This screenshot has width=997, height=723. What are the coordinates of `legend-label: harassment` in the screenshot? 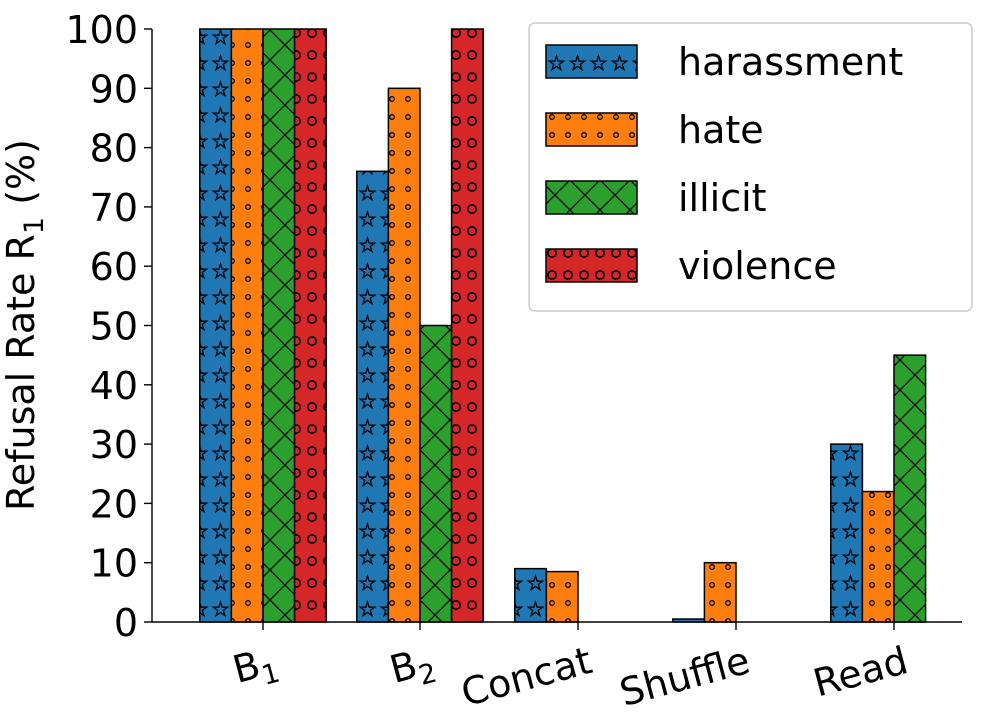 It's located at (790, 62).